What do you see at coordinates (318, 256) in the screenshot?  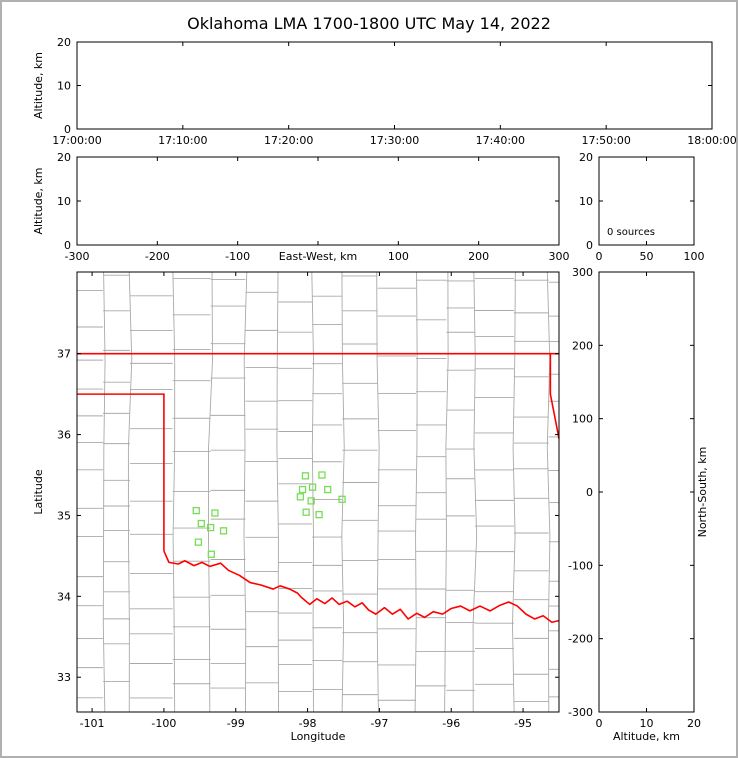 I see `x-axis-label: East-West, km` at bounding box center [318, 256].